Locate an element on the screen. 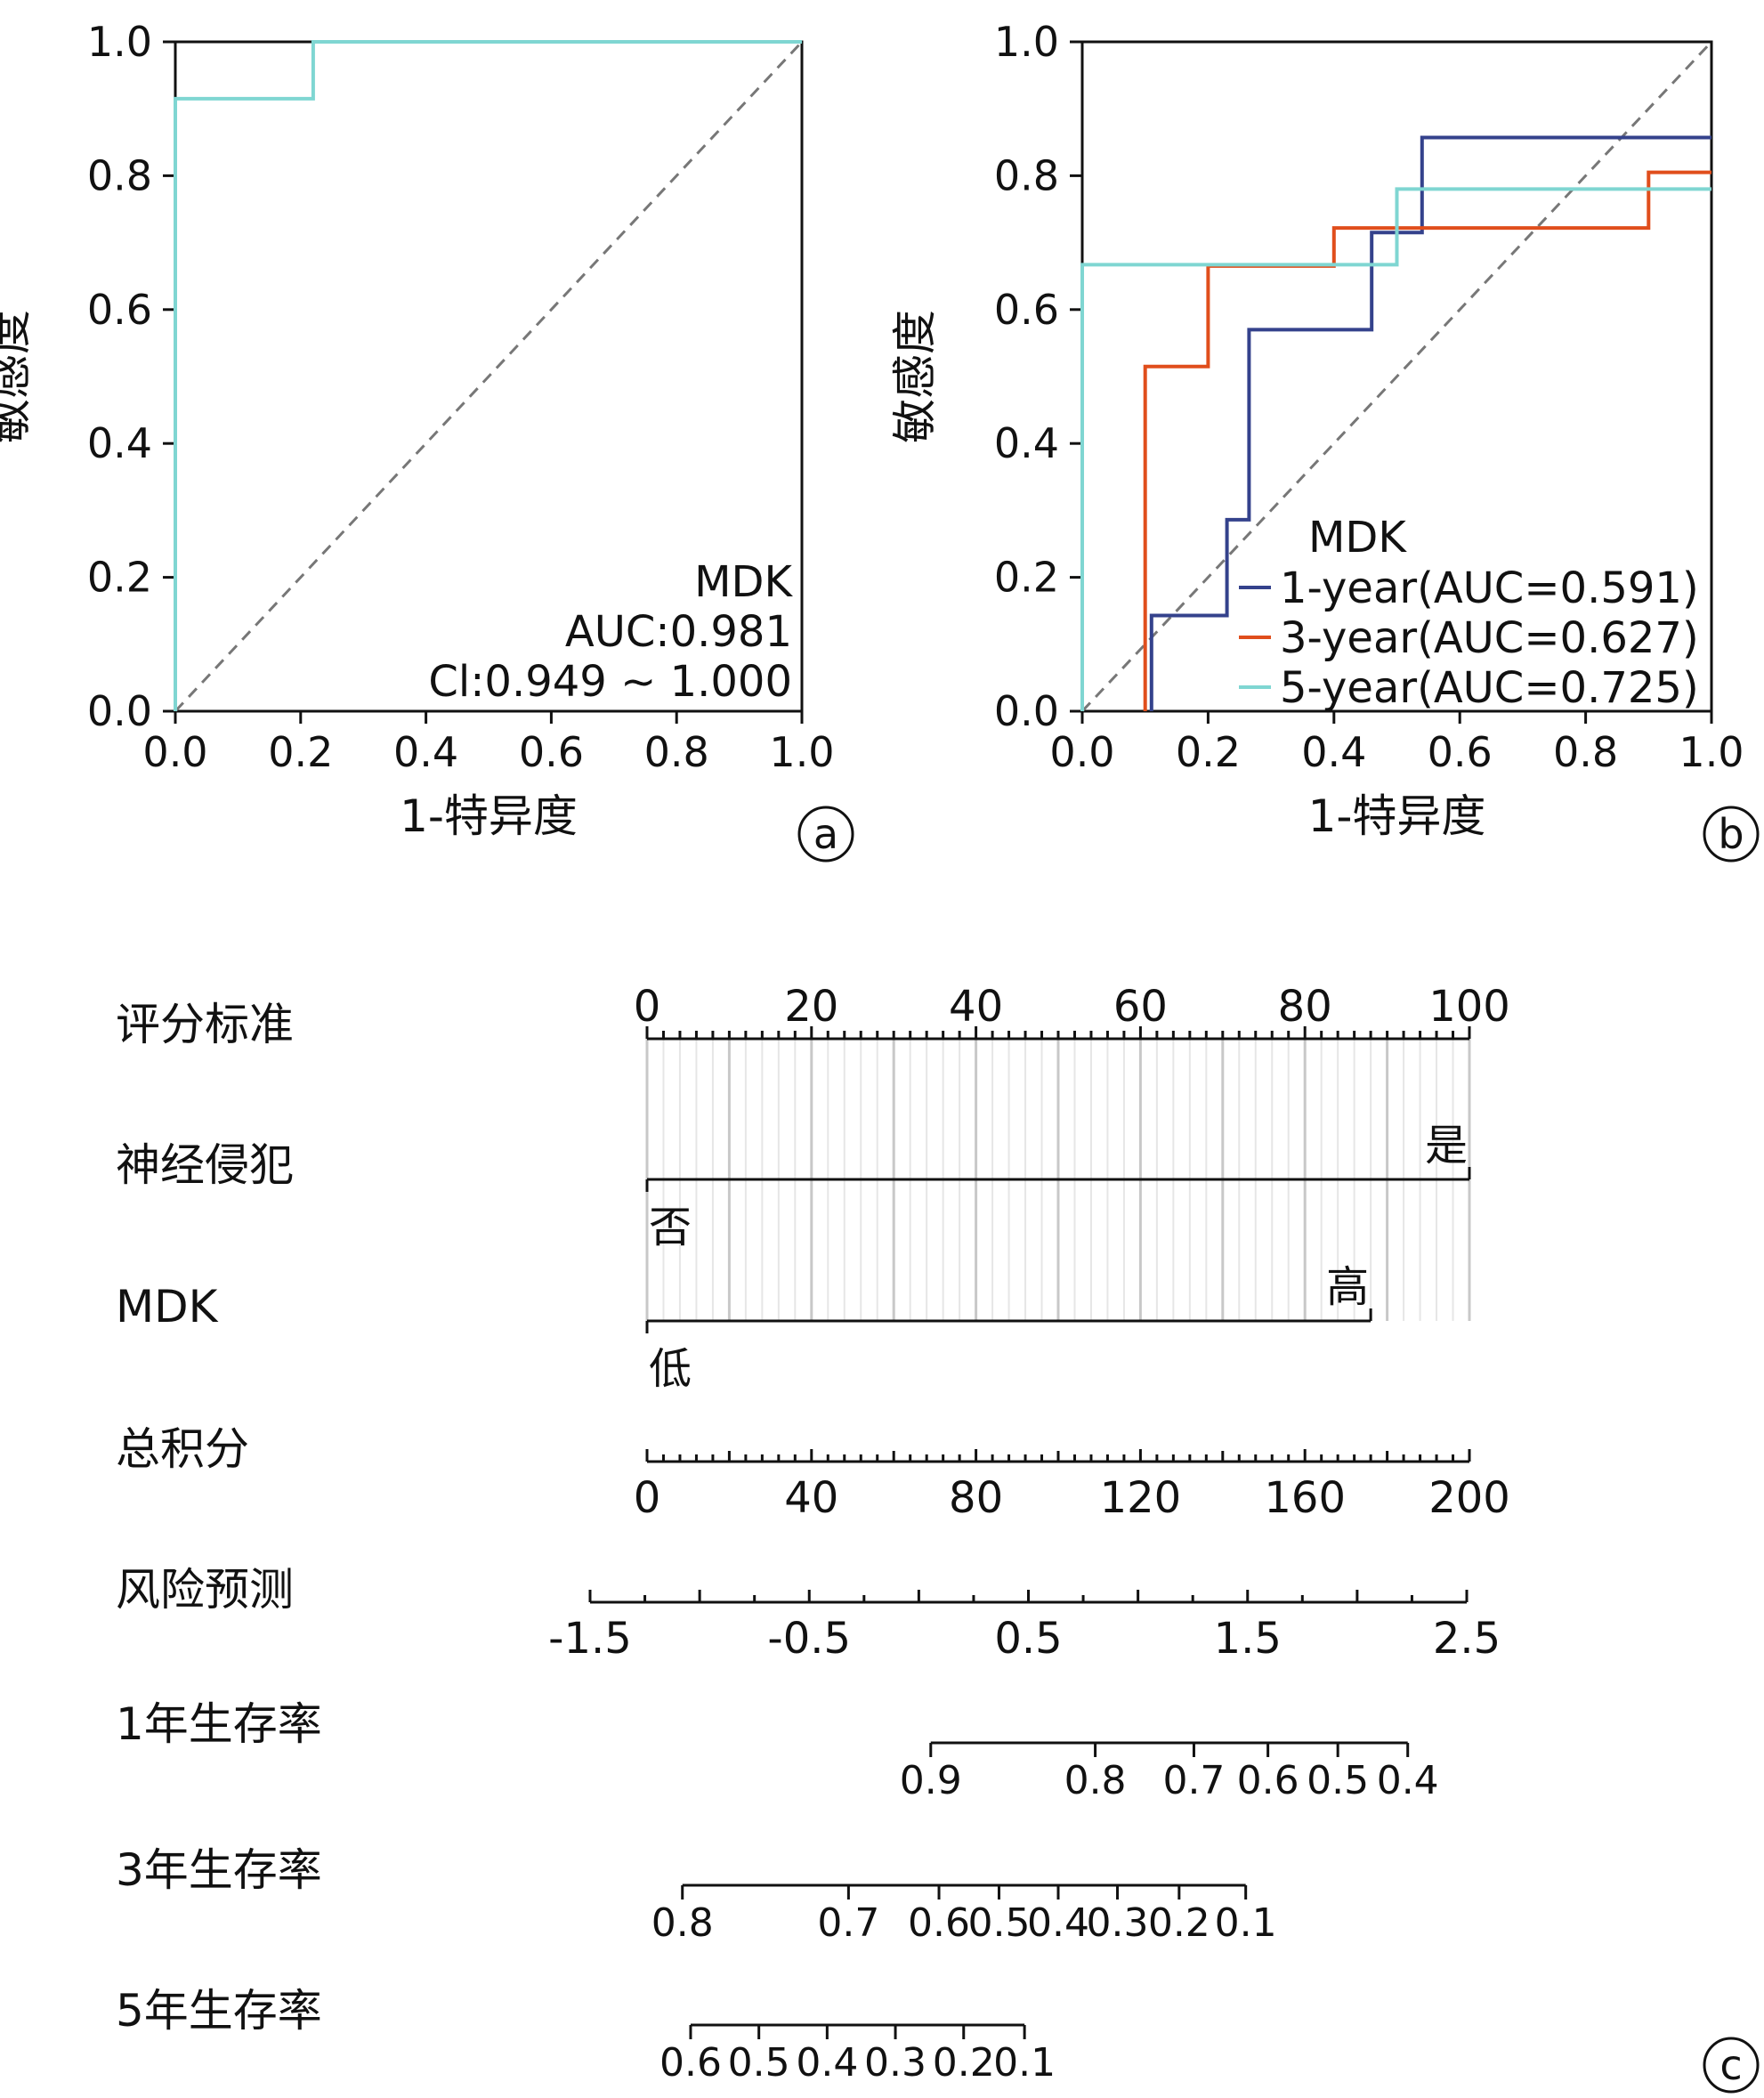  nomogram-row-label: 3年生存率 is located at coordinates (219, 1870).